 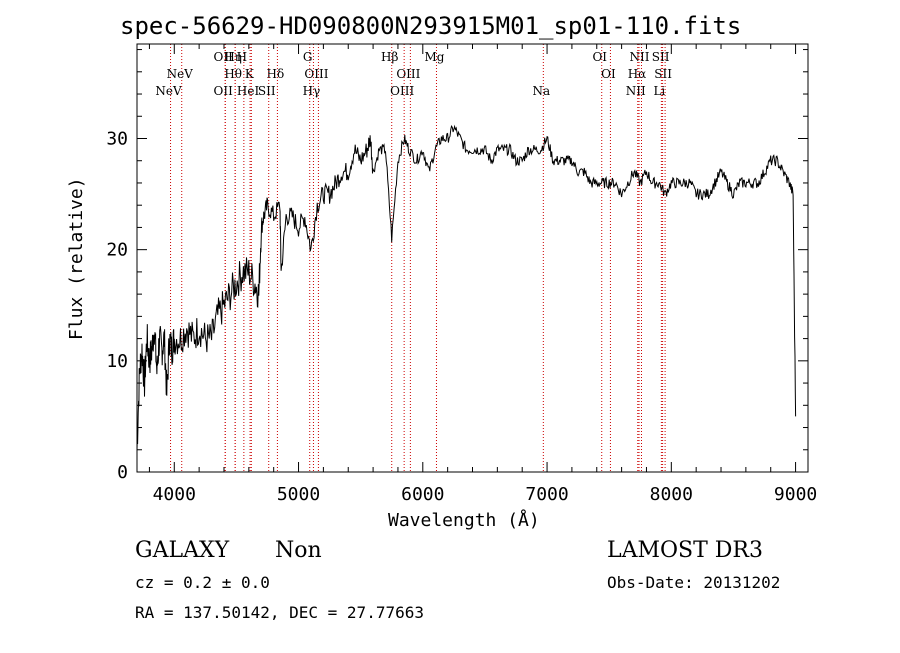 What do you see at coordinates (663, 74) in the screenshot?
I see `line-label-25: SII` at bounding box center [663, 74].